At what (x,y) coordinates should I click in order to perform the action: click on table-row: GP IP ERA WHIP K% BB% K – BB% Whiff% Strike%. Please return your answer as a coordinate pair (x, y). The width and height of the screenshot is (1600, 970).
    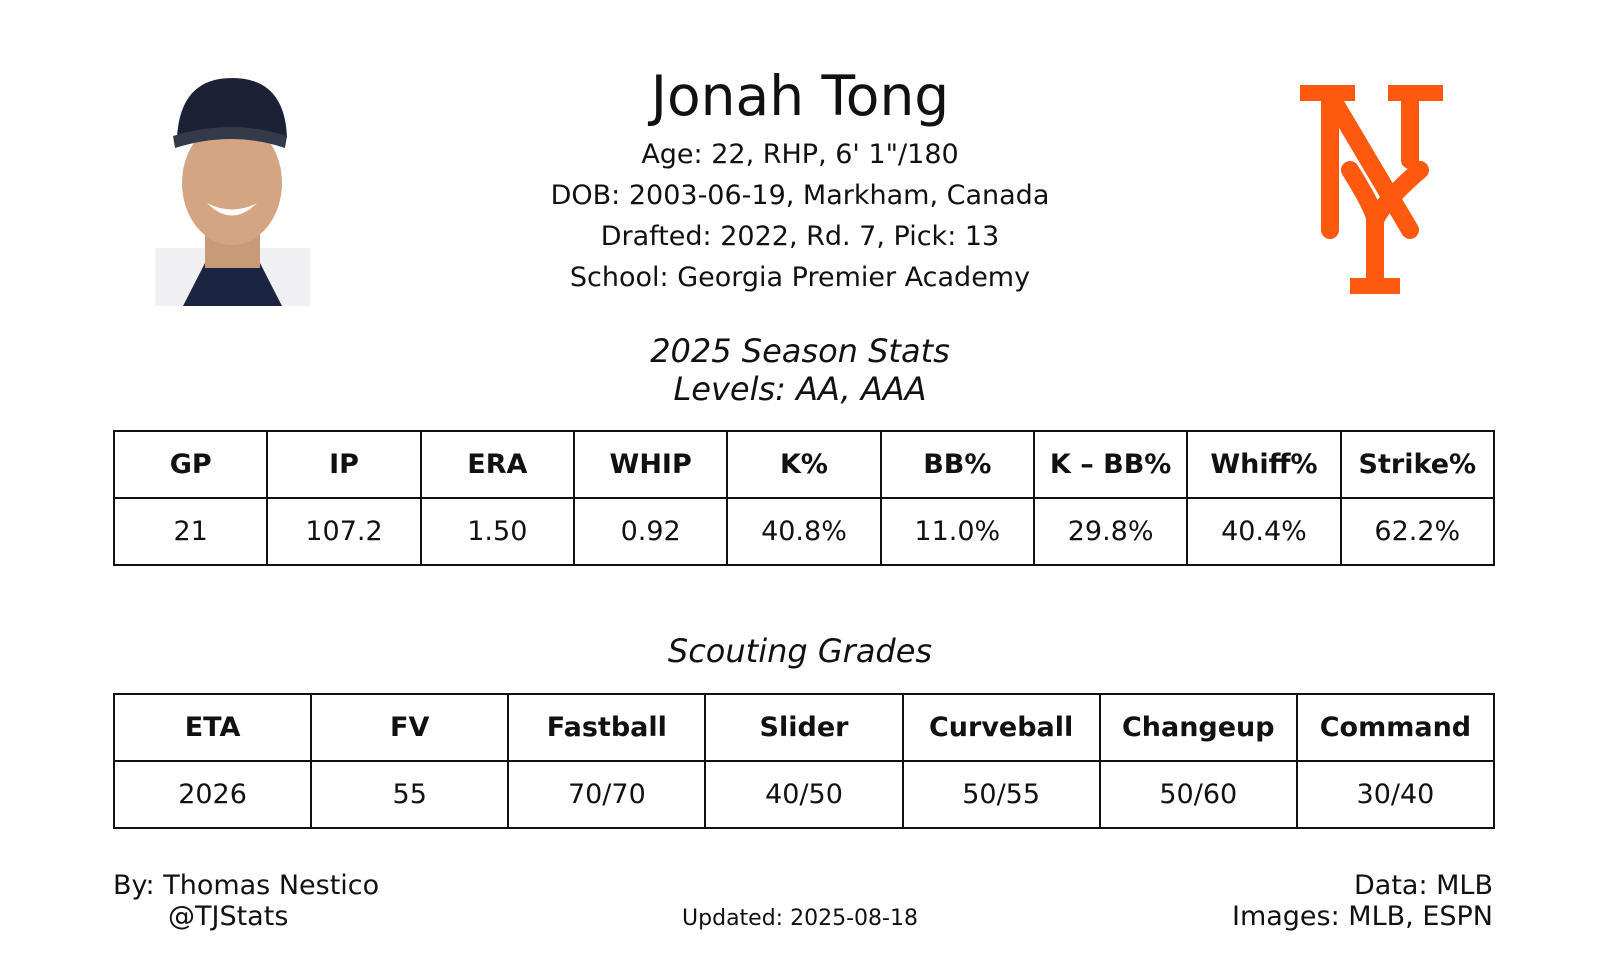
    Looking at the image, I should click on (804, 464).